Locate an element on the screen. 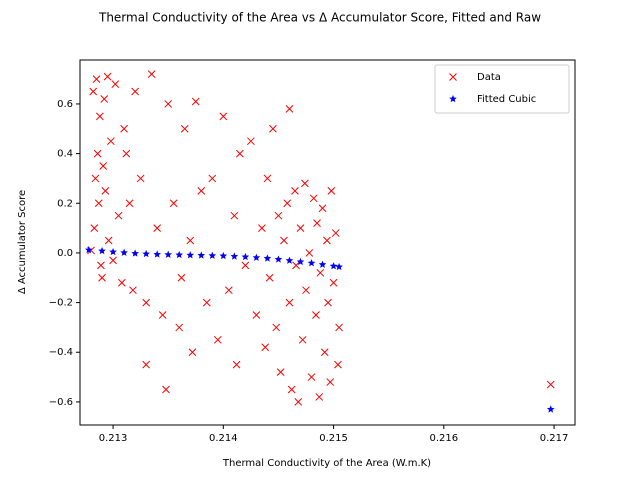 The image size is (640, 484). x-tick-label: 0.214 is located at coordinates (223, 438).